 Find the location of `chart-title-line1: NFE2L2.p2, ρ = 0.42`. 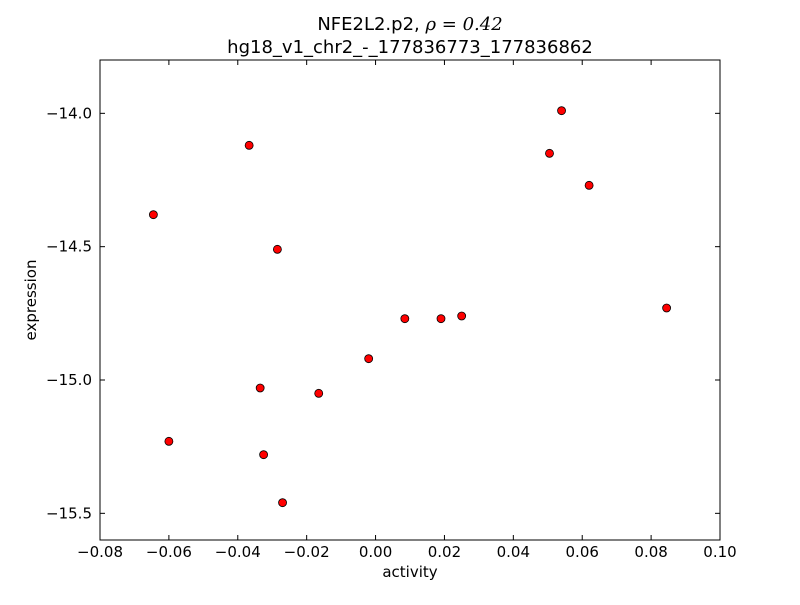

chart-title-line1: NFE2L2.p2, ρ = 0.42 is located at coordinates (409, 24).